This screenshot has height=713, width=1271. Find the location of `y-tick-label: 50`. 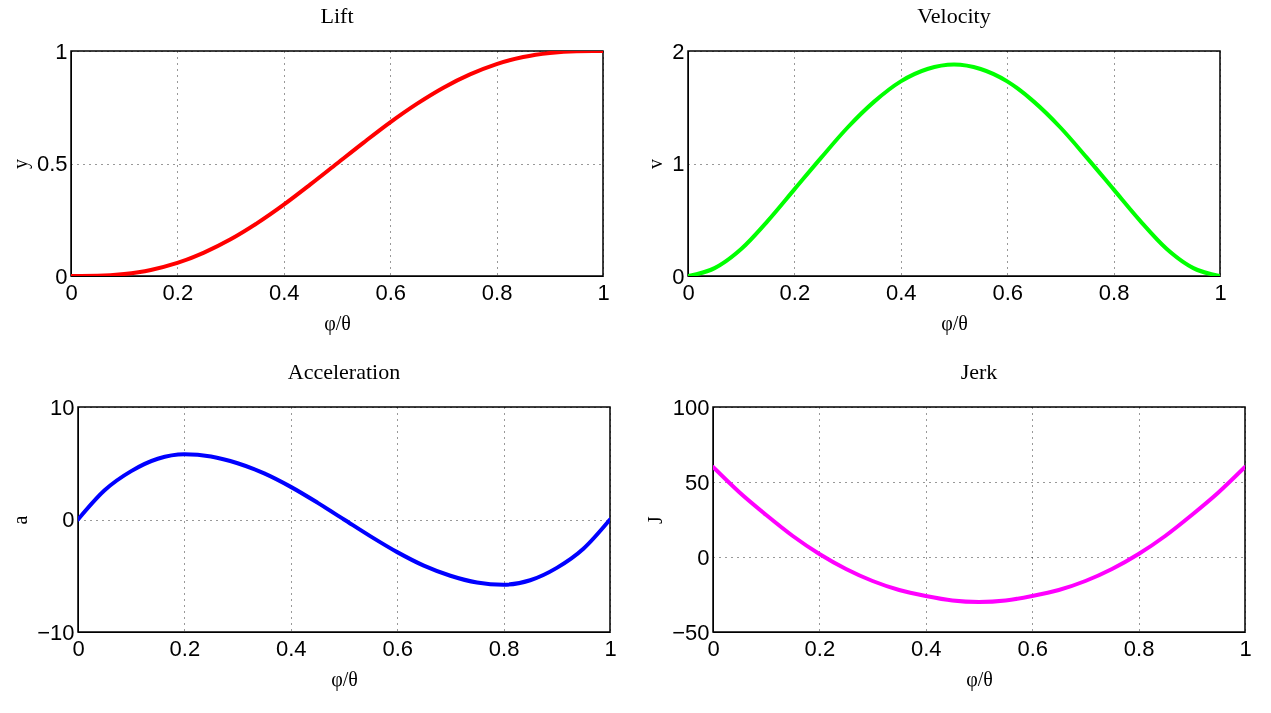

y-tick-label: 50 is located at coordinates (697, 482).